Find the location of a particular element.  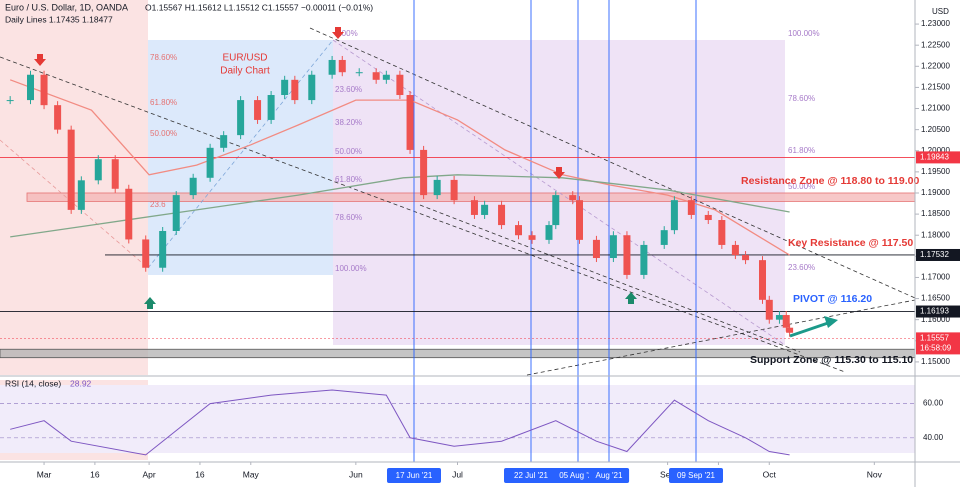

x-tick-label: Apr is located at coordinates (148, 474).